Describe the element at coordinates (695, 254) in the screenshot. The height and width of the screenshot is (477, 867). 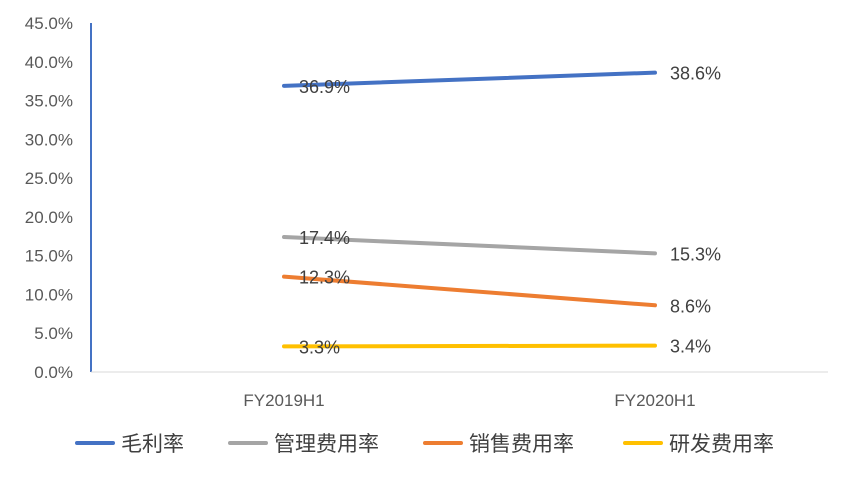
I see `data-label: 15.3%` at that location.